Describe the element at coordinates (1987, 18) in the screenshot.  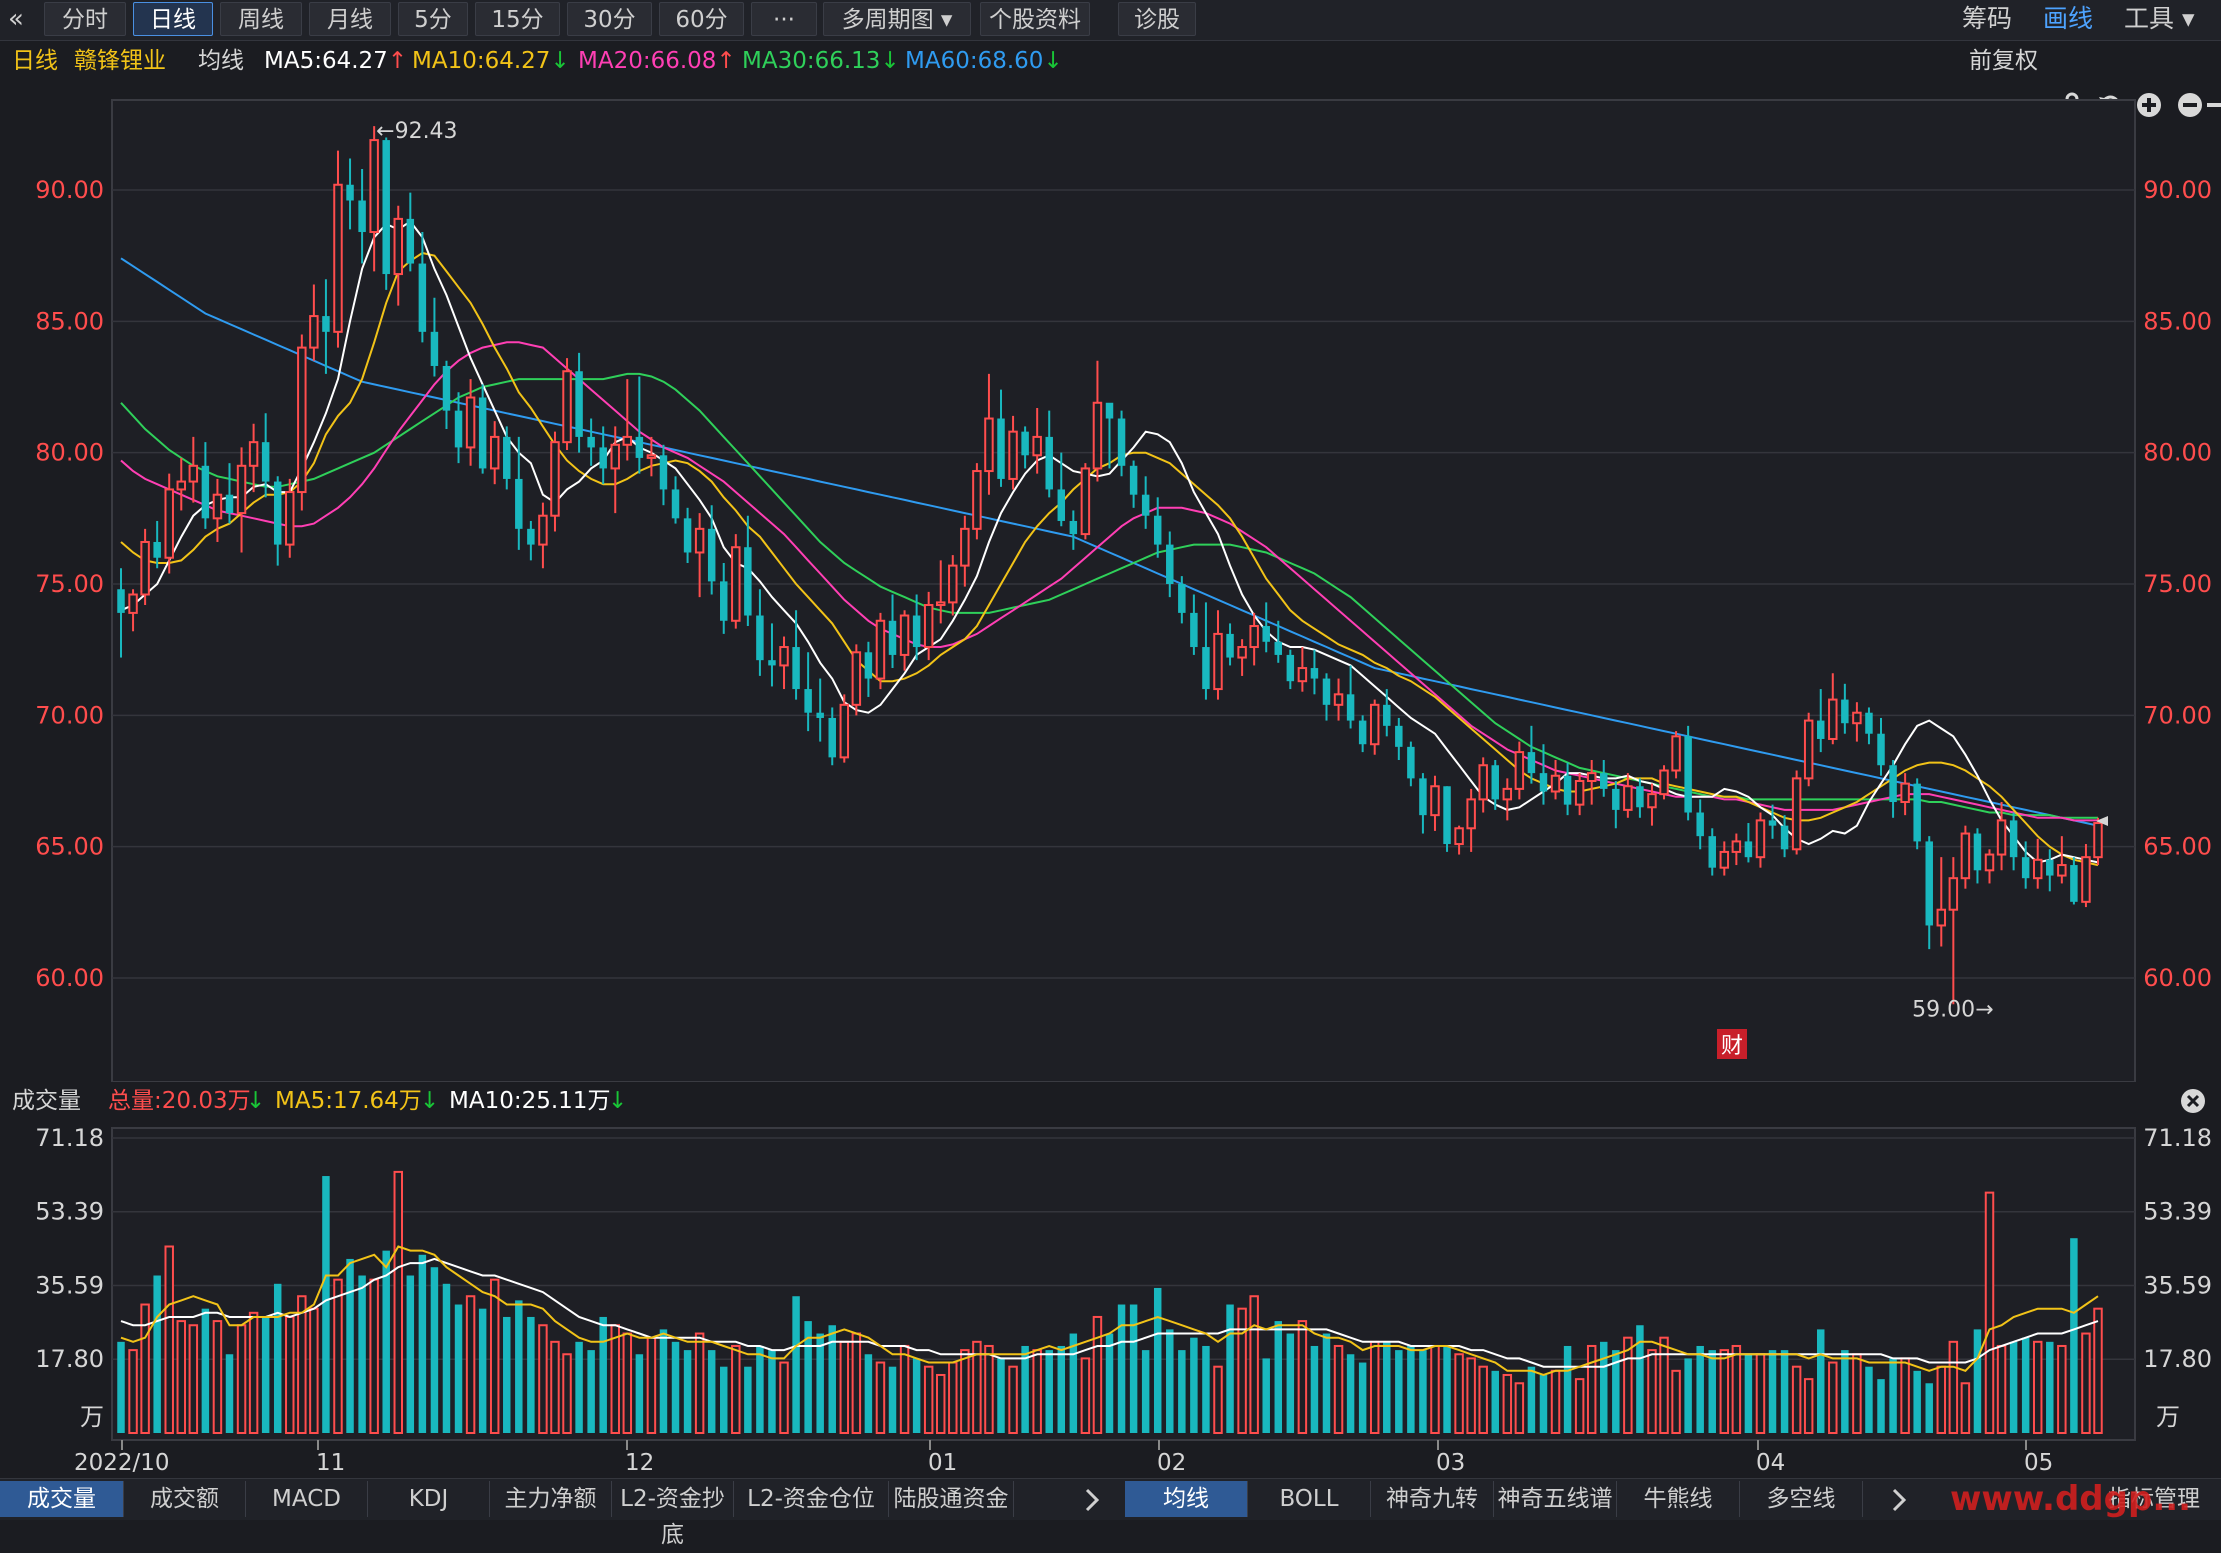
I see `toolbar-right-0: 筹码` at that location.